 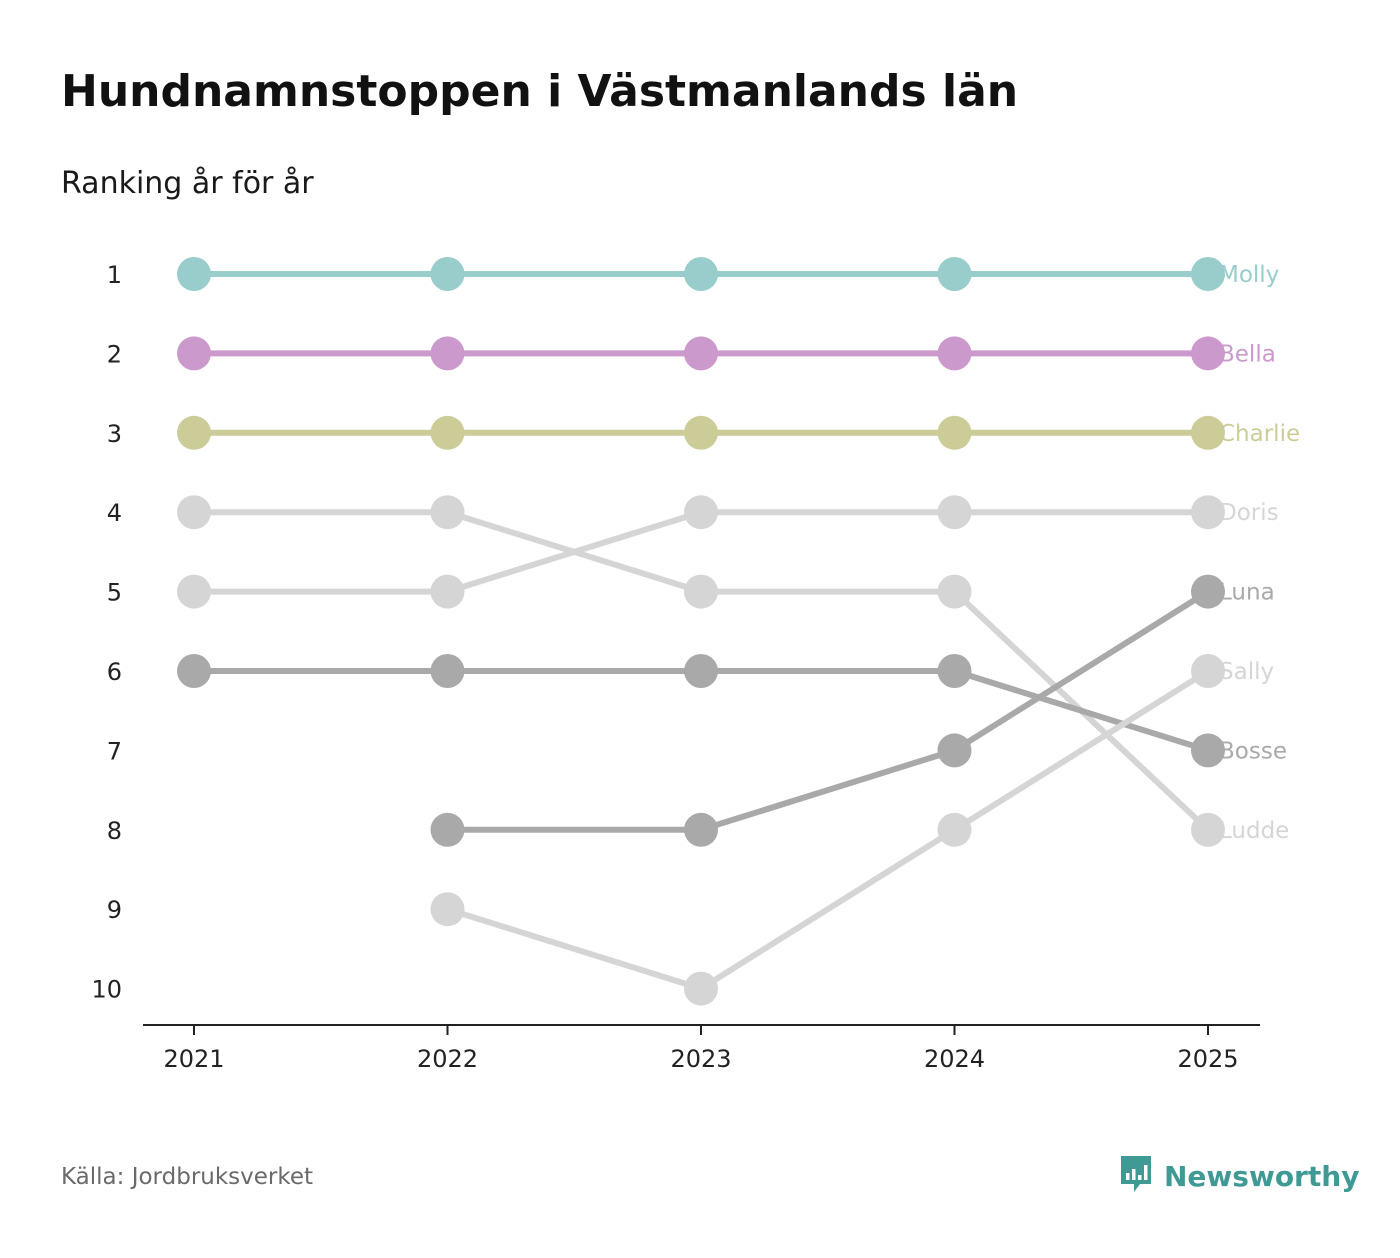 I want to click on series-line-luna, so click(x=827, y=710).